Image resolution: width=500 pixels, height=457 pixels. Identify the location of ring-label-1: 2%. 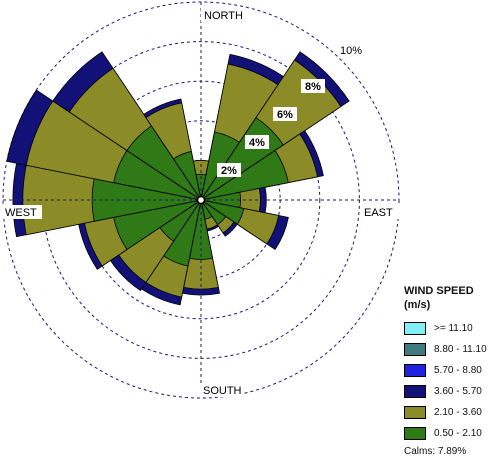
(229, 171).